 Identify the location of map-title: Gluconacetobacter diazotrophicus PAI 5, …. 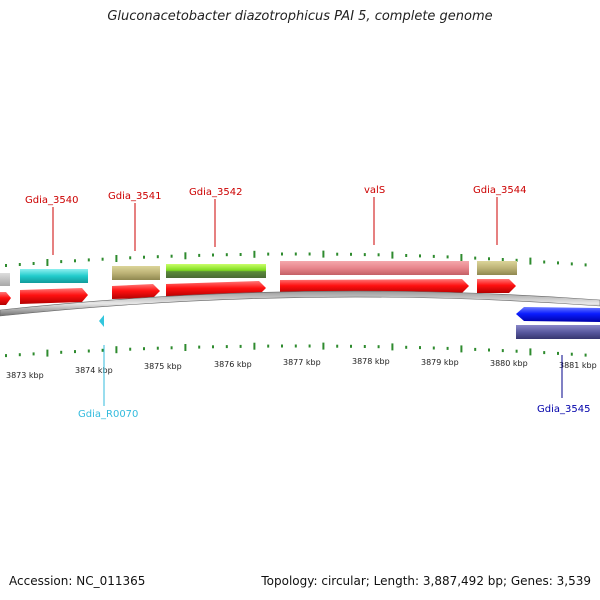
(300, 16).